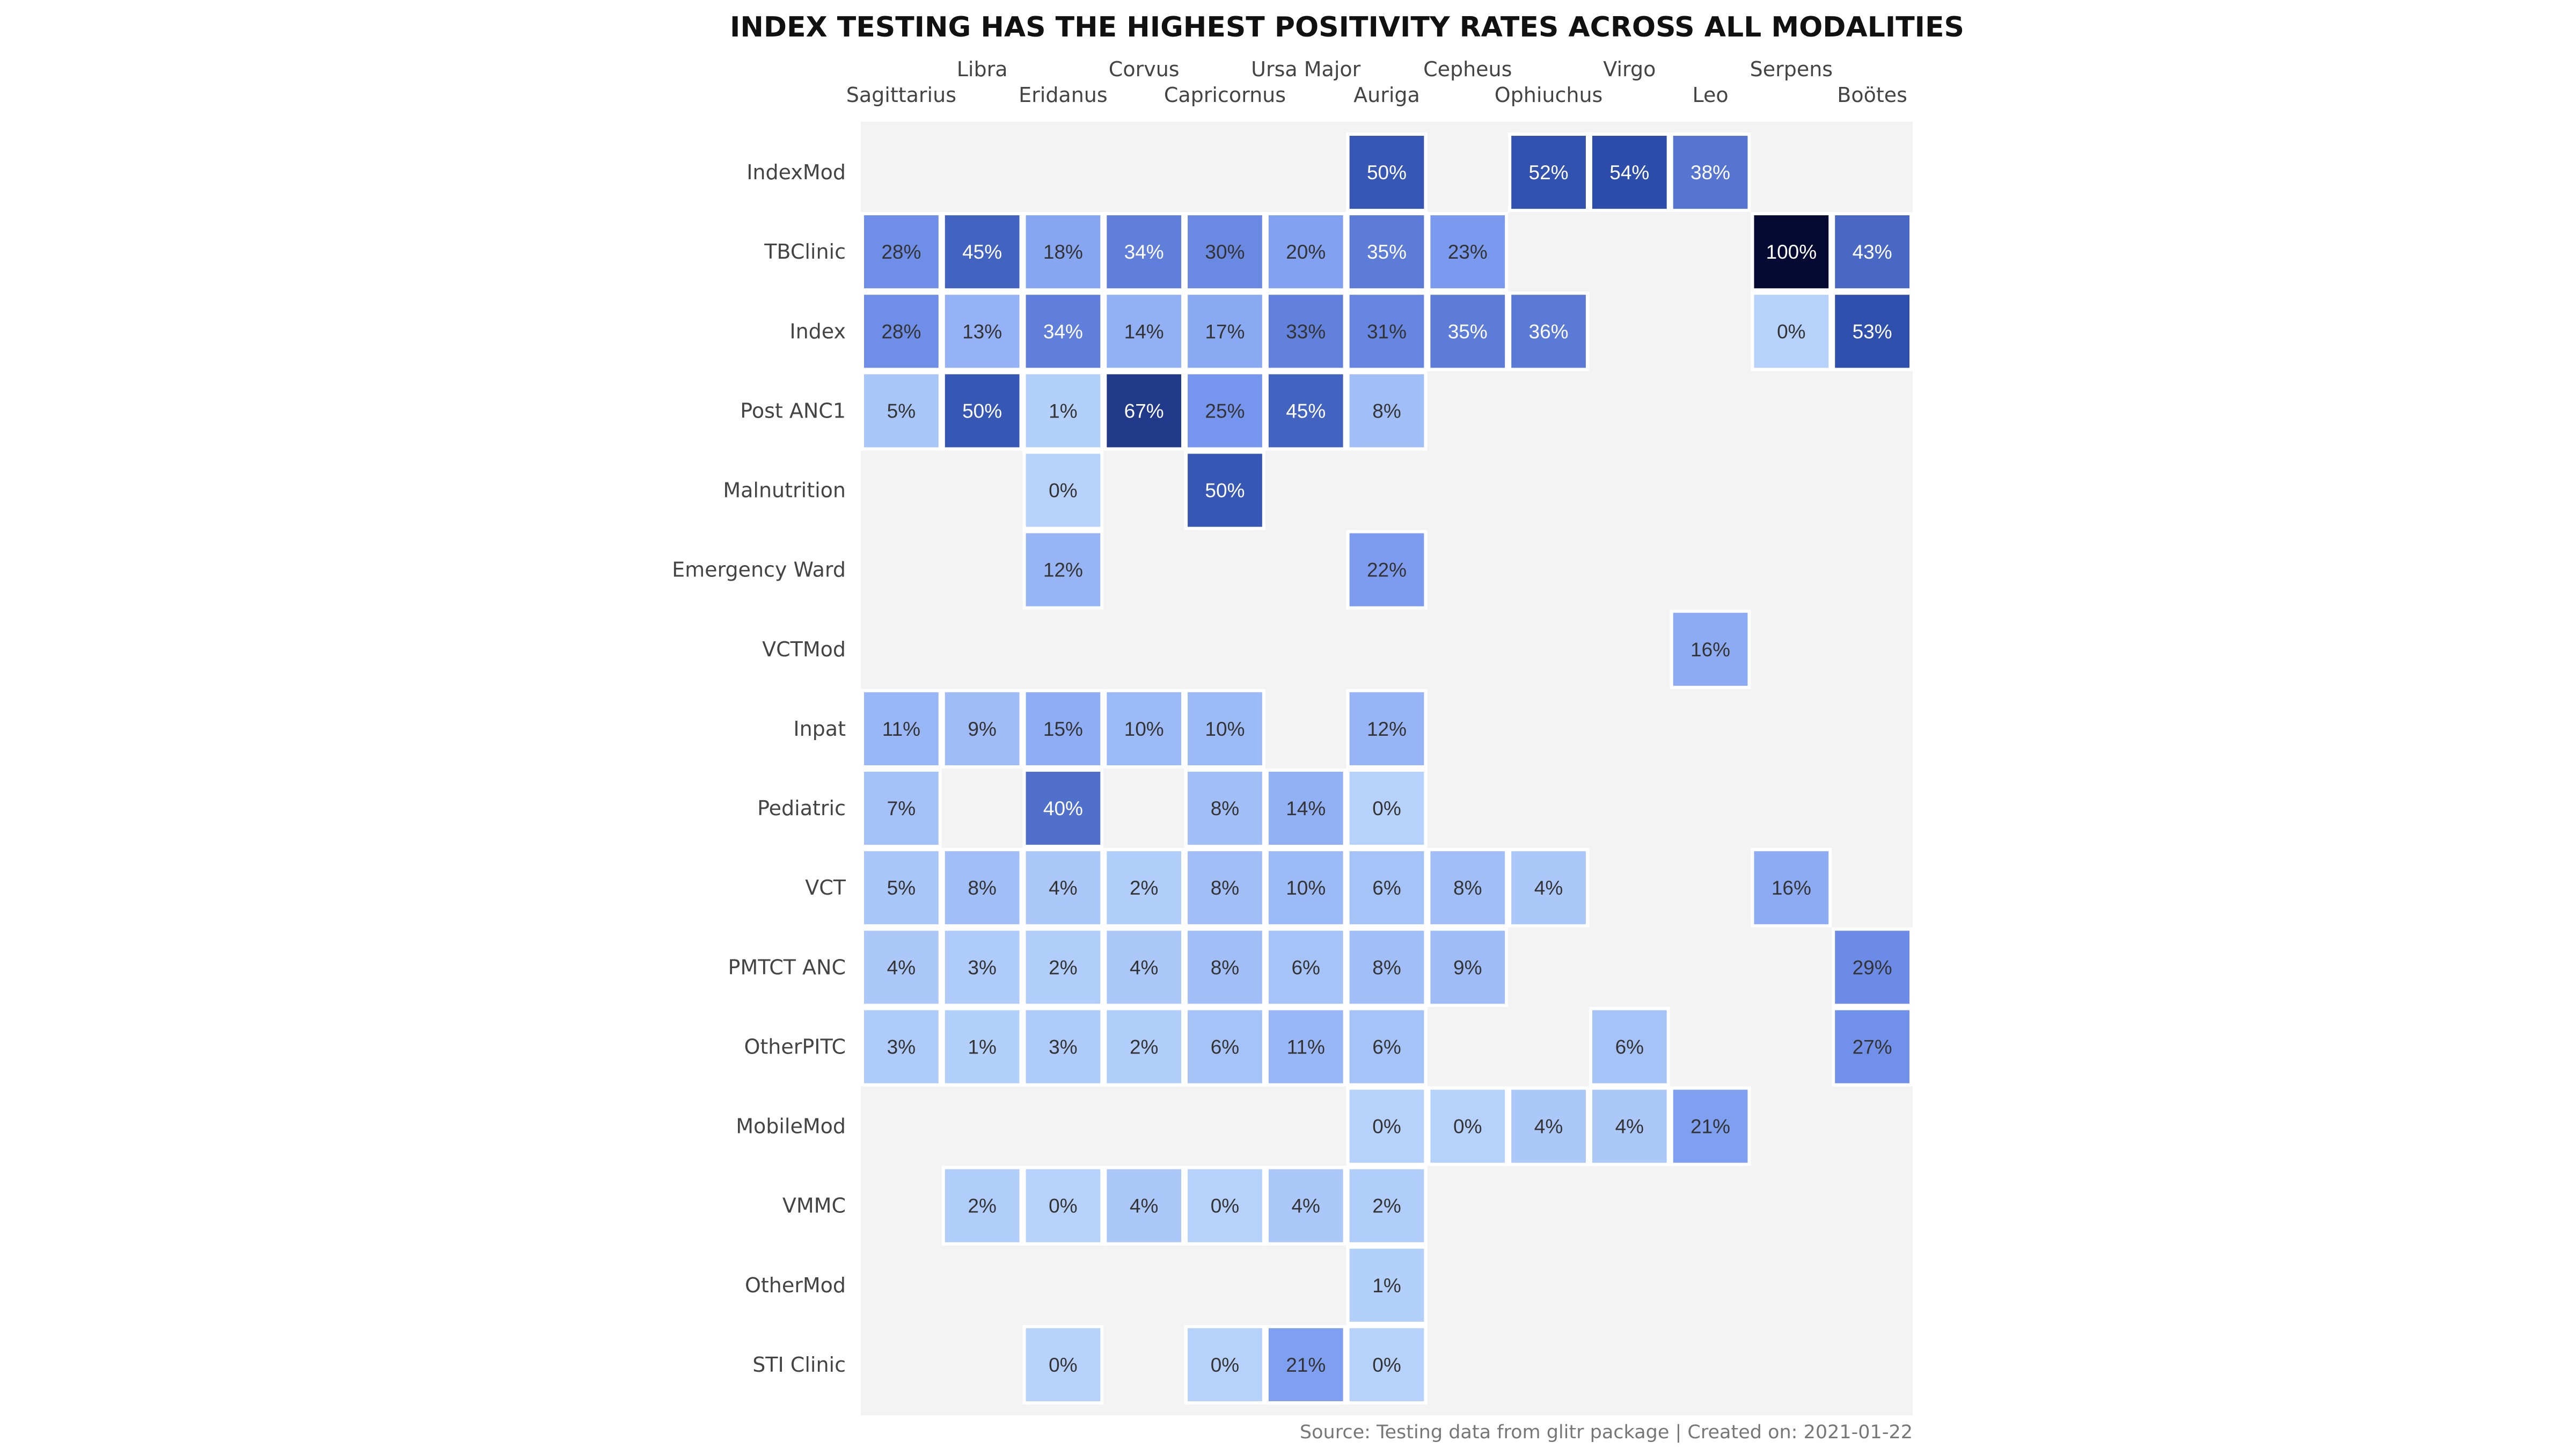 The height and width of the screenshot is (1449, 2576). I want to click on row-label-vctmod: VCTMod, so click(804, 649).